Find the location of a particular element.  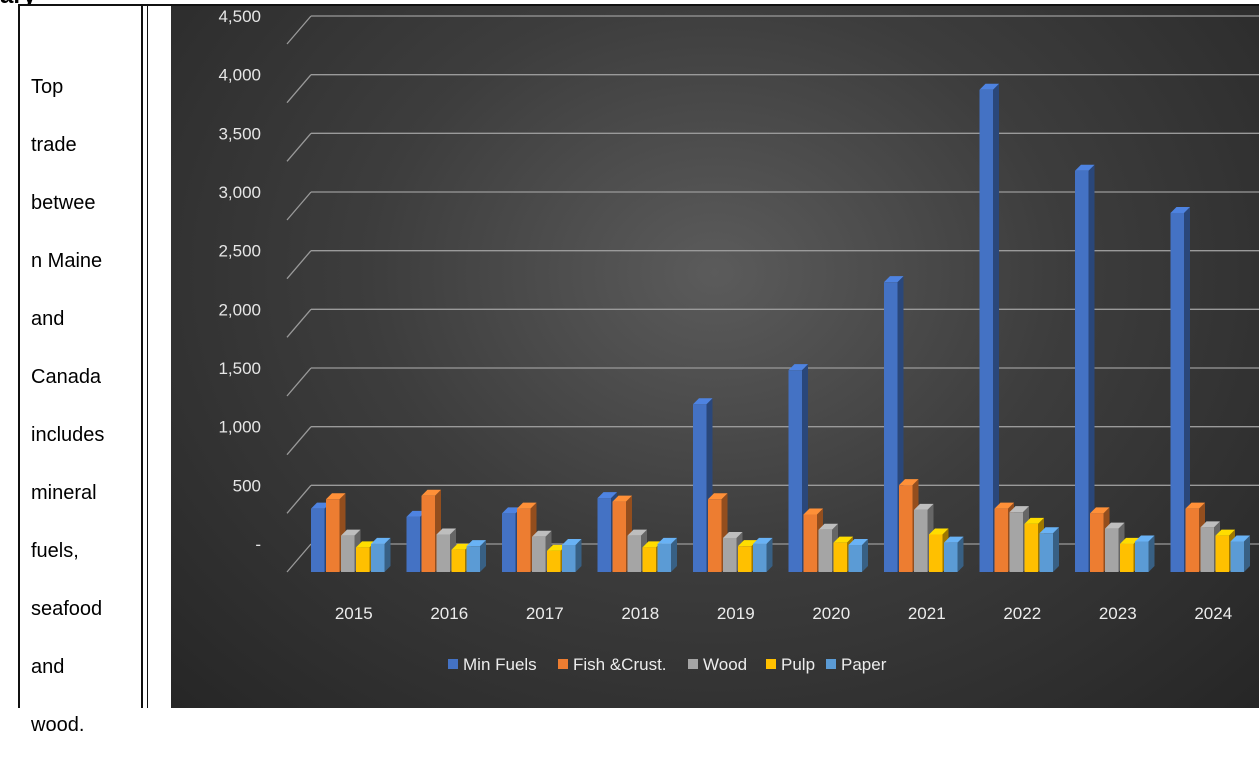

y-tick-label: 1,500 is located at coordinates (239, 368).